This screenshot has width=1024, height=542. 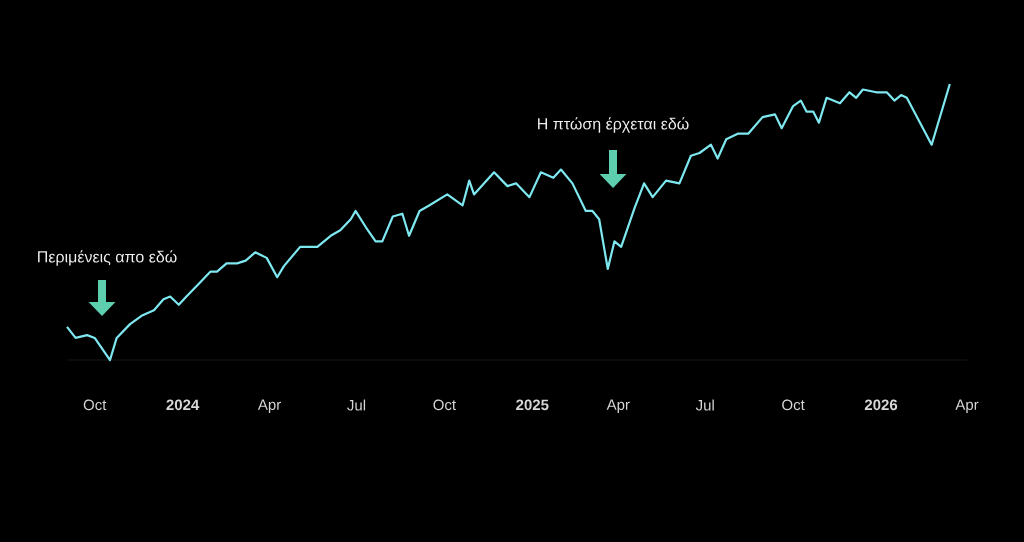 What do you see at coordinates (107, 258) in the screenshot?
I see `annotation: Περιμένεις απο εδώ` at bounding box center [107, 258].